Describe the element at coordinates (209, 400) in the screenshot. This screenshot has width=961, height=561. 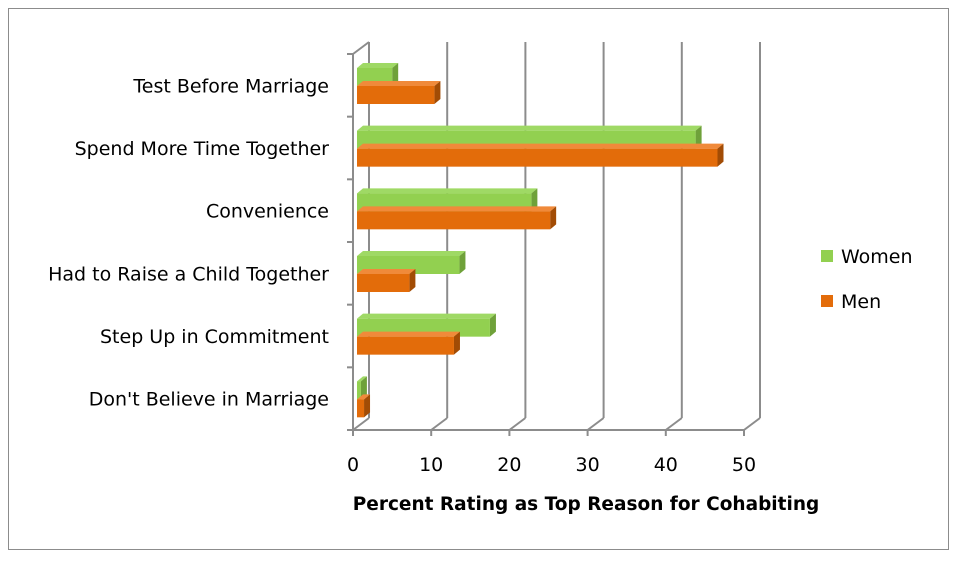
I see `category-label: Don't Believe in Marriage` at that location.